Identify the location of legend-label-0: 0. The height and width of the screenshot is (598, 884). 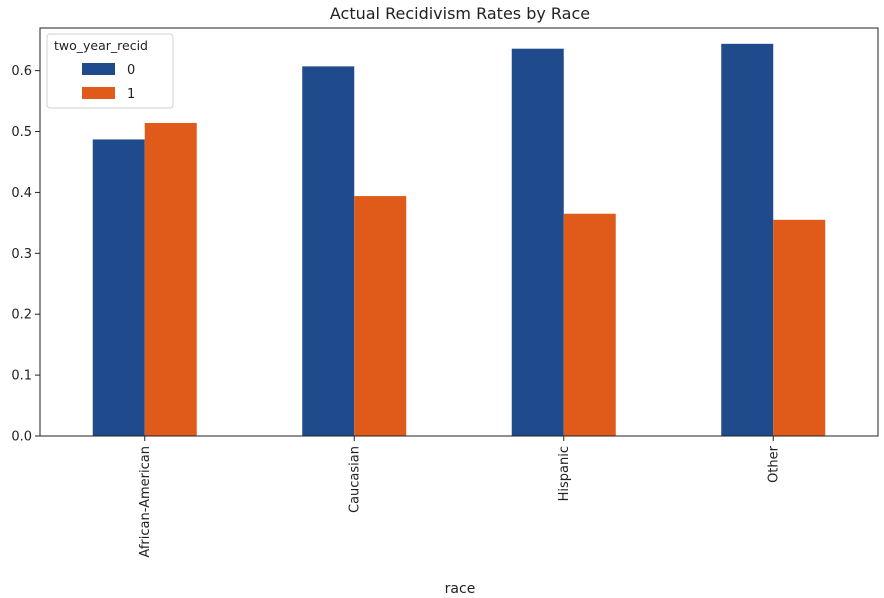
(131, 70).